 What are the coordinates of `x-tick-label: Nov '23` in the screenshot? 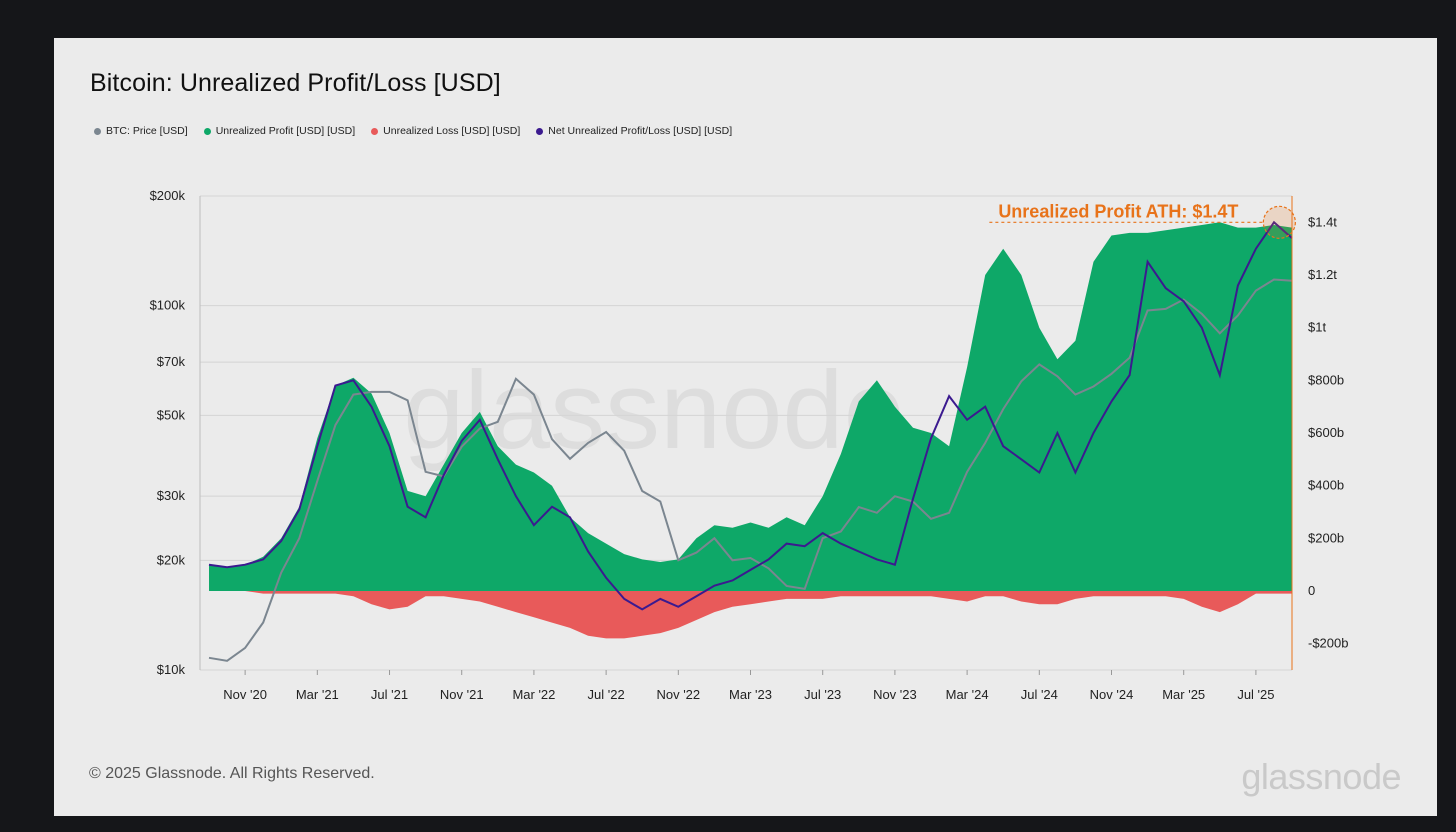 It's located at (895, 694).